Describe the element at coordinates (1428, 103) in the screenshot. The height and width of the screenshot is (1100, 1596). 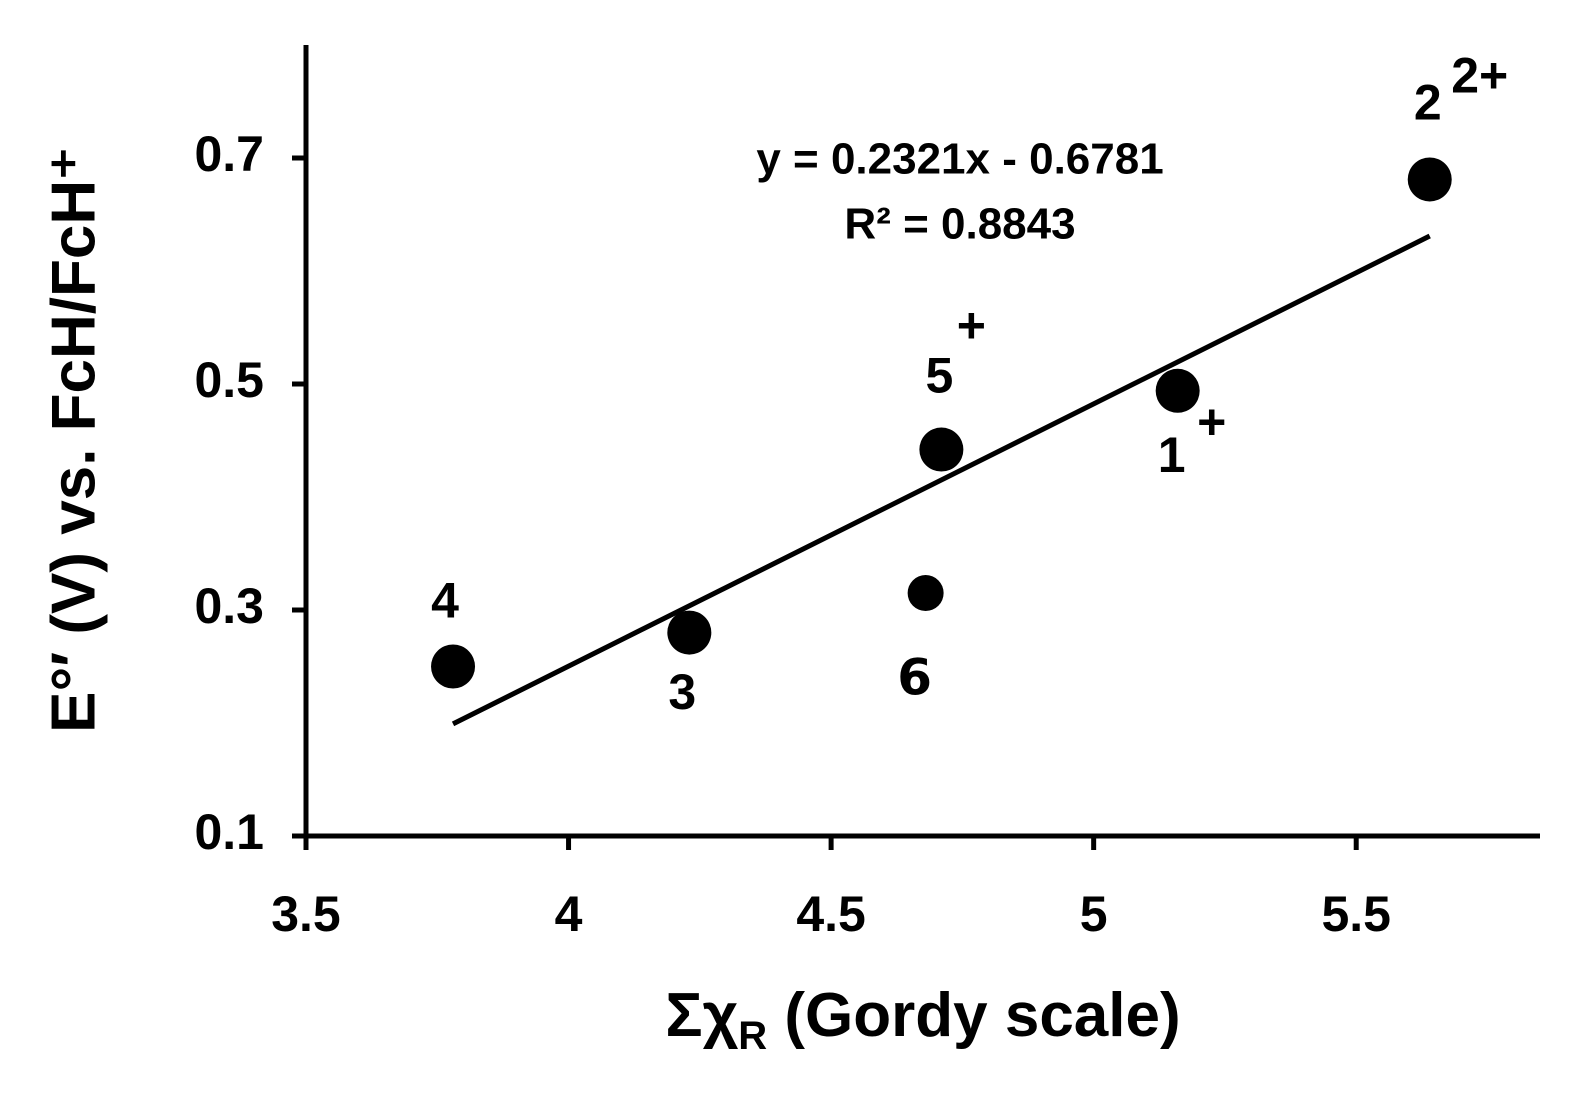
I see `point-label: 2` at that location.